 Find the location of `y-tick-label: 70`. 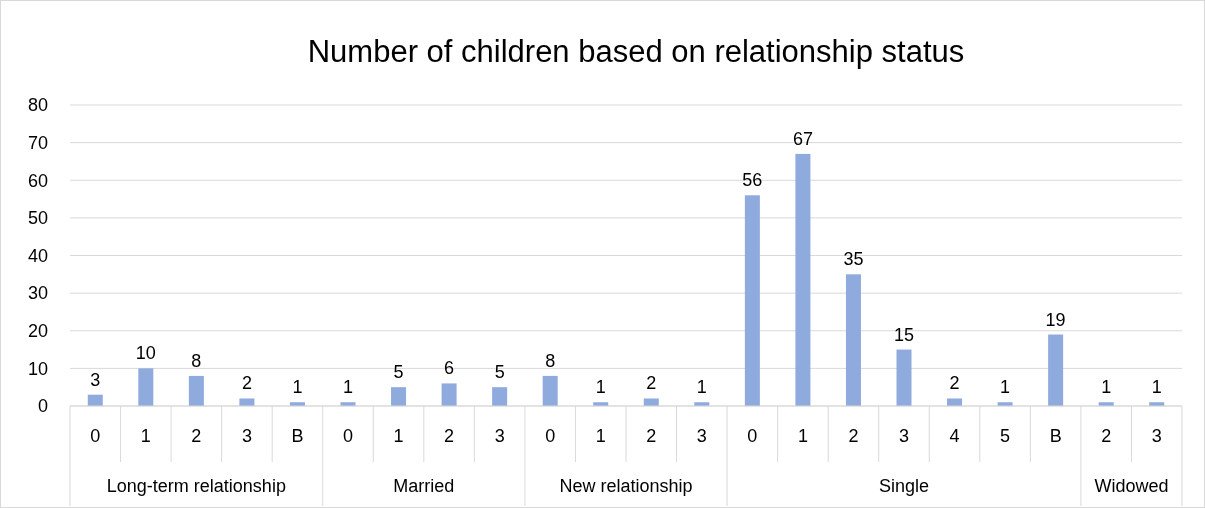

y-tick-label: 70 is located at coordinates (37, 142).